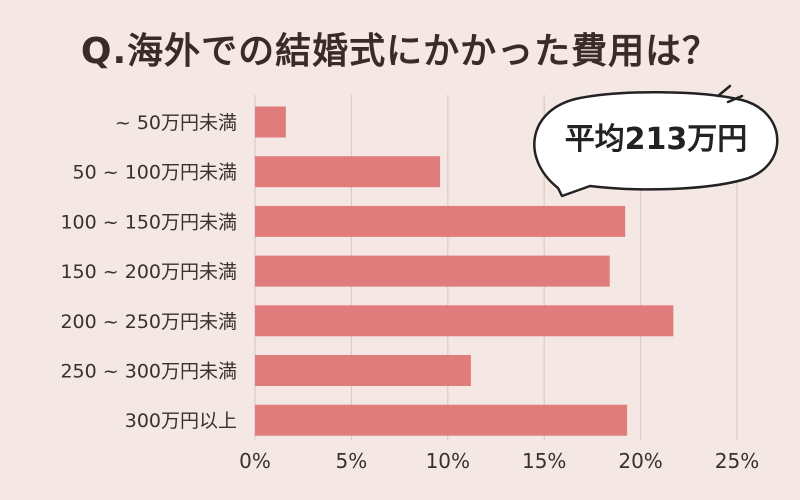  I want to click on category-label: 150 ~ 200万円未満, so click(148, 272).